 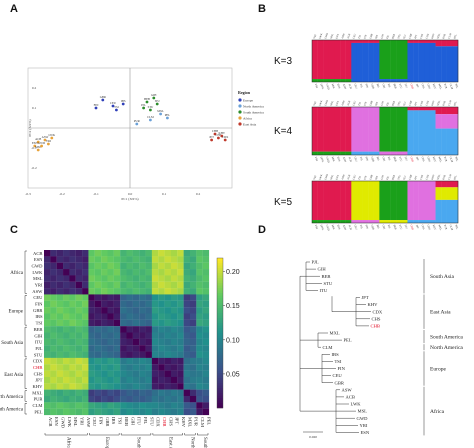 I want to click on heatmap-group-bracket, so click(x=25, y=409).